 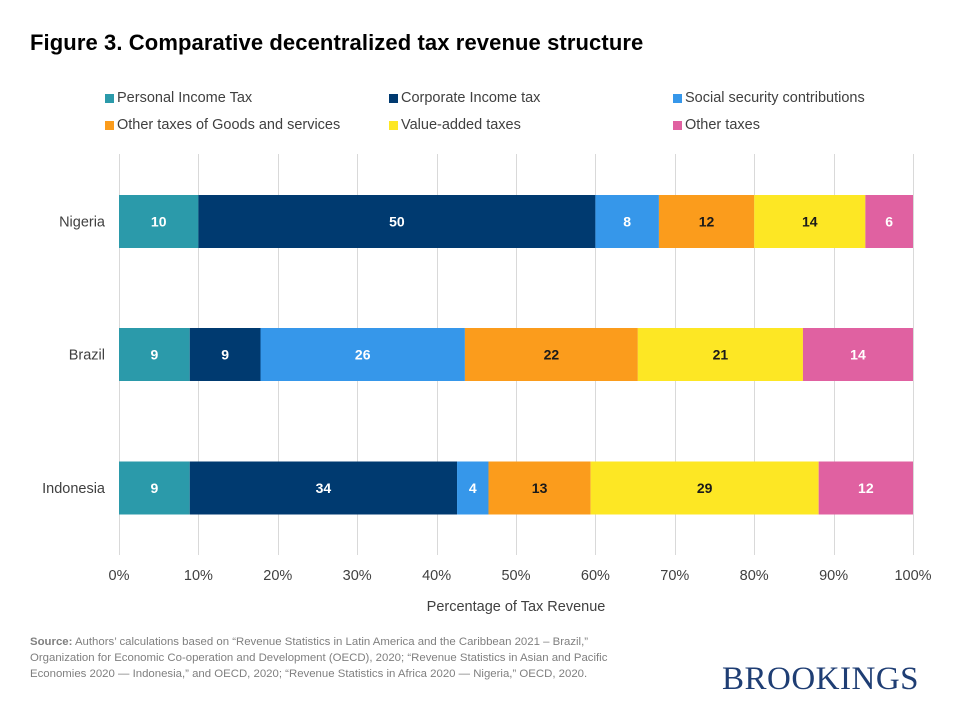 I want to click on legend-label: Personal Income Tax, so click(x=185, y=98).